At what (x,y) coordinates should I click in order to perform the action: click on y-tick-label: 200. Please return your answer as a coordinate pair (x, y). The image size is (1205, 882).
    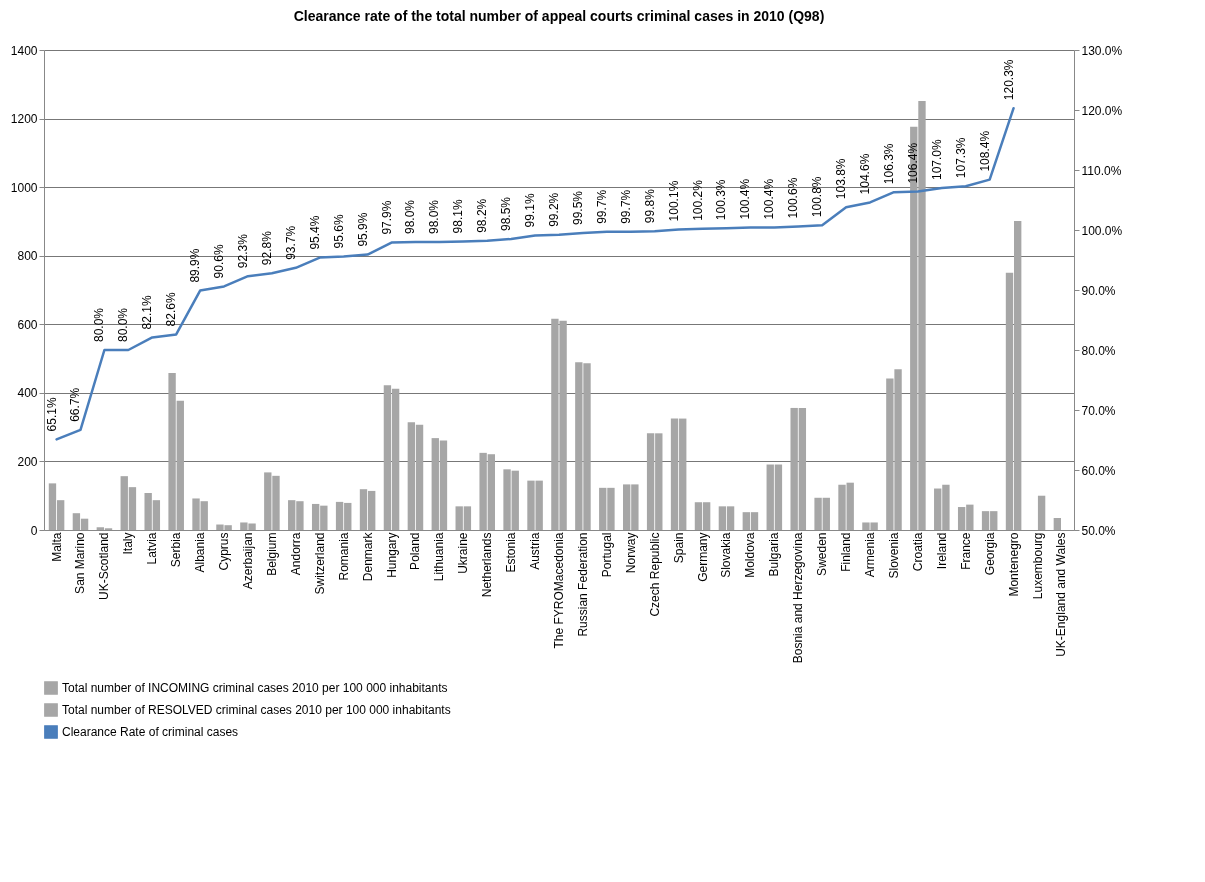
    Looking at the image, I should click on (27, 461).